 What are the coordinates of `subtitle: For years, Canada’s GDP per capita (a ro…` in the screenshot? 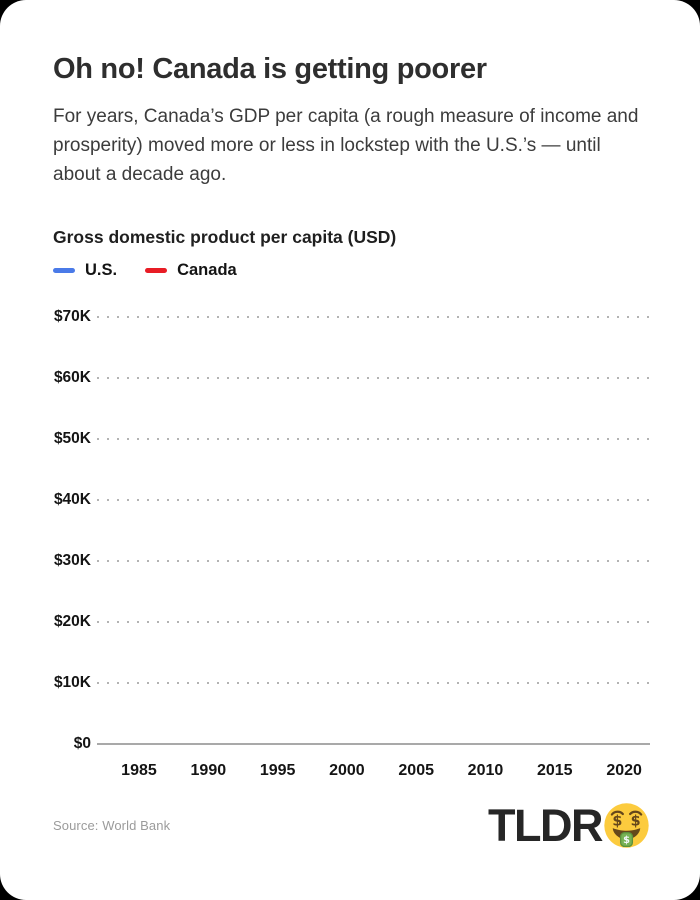 It's located at (346, 145).